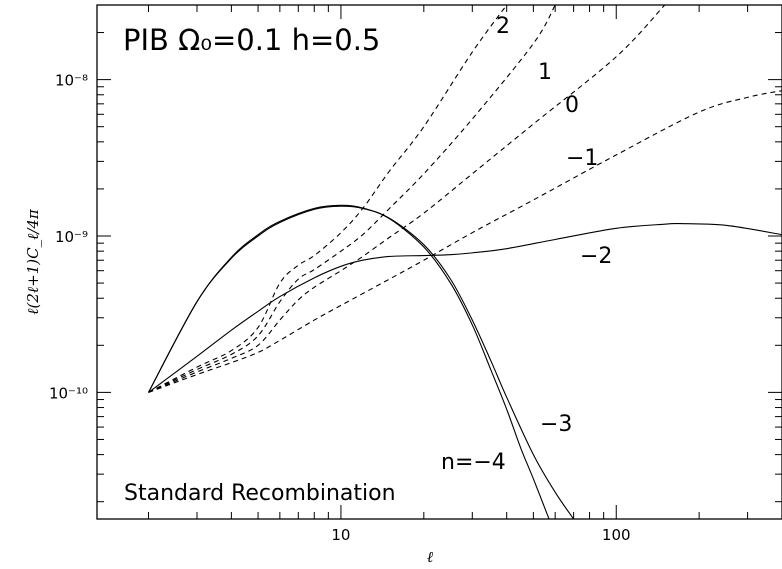  What do you see at coordinates (503, 26) in the screenshot?
I see `series-label-2: 2` at bounding box center [503, 26].